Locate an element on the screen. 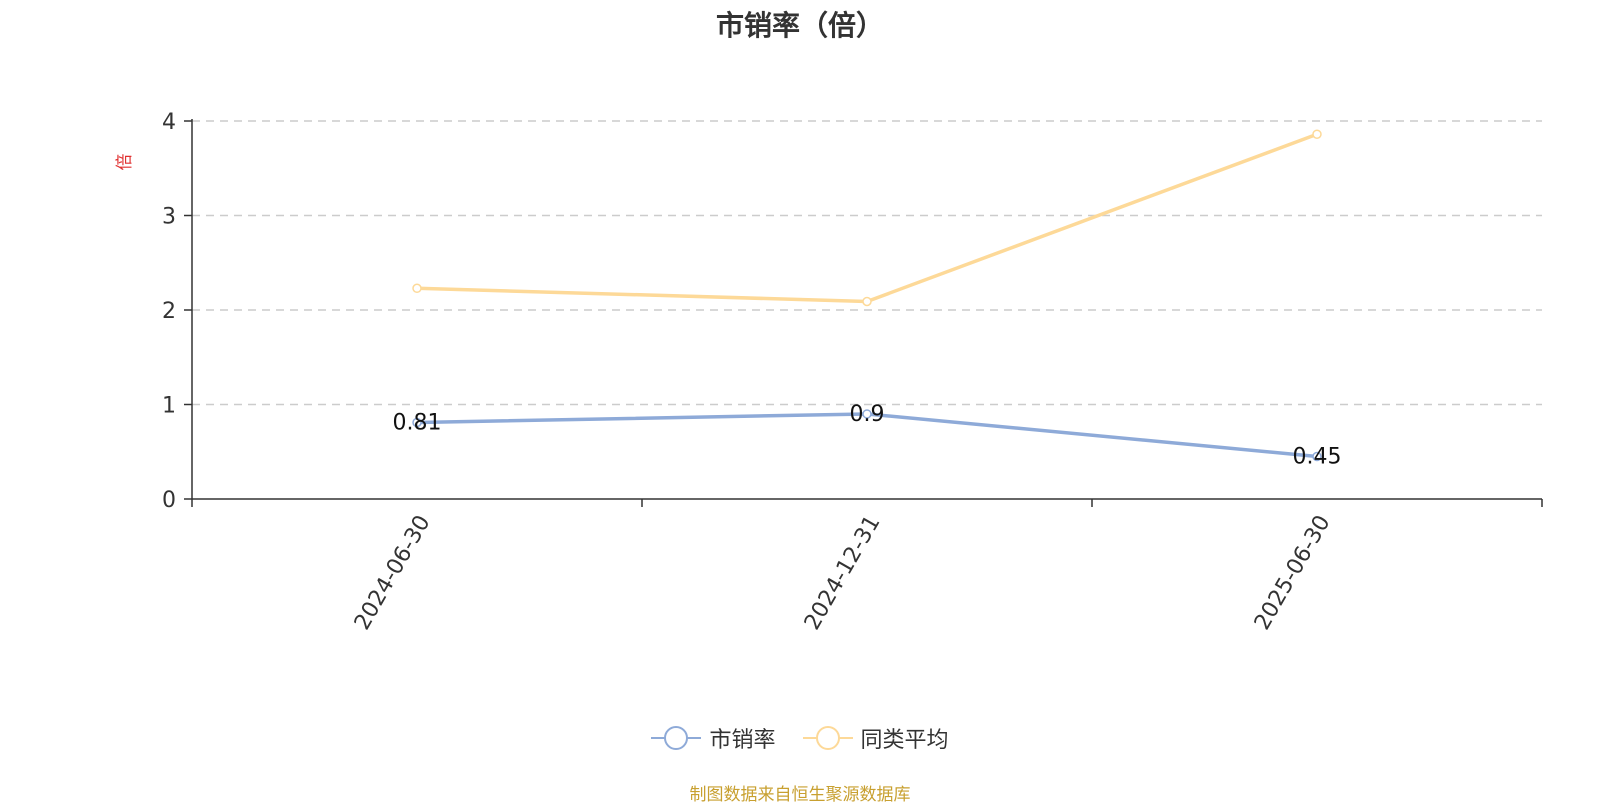  y-tick-label: 3 is located at coordinates (169, 217).